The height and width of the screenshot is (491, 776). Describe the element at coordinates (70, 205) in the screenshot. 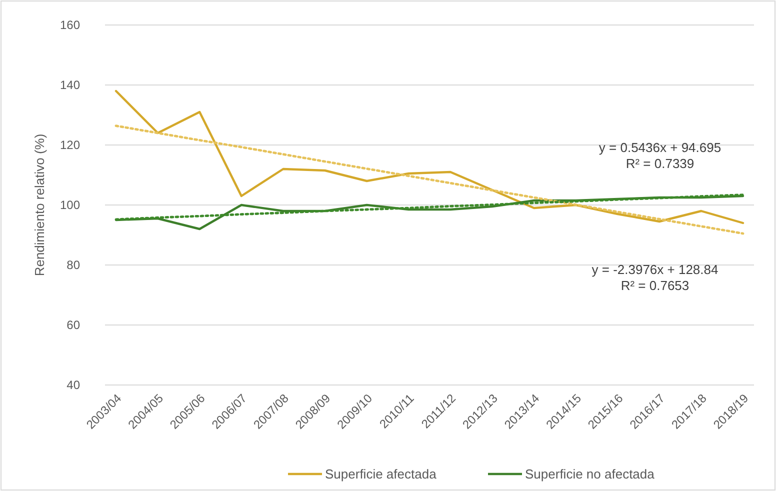

I see `y-tick-label: 100` at that location.